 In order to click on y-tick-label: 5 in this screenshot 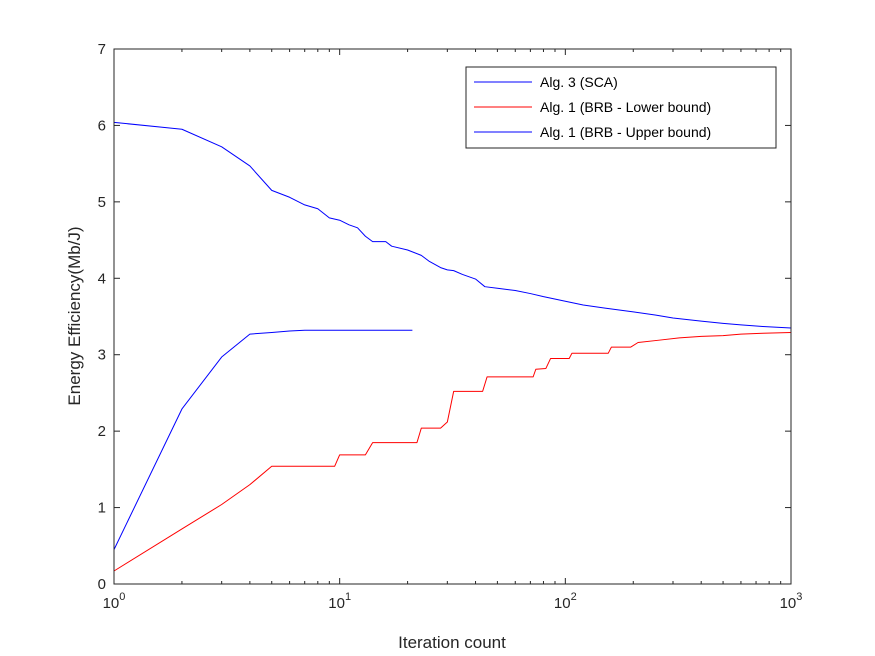, I will do `click(102, 202)`.